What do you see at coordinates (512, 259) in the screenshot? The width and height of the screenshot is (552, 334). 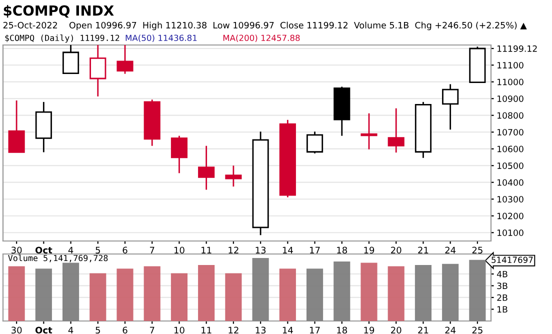 I see `annotation: 51417697` at bounding box center [512, 259].